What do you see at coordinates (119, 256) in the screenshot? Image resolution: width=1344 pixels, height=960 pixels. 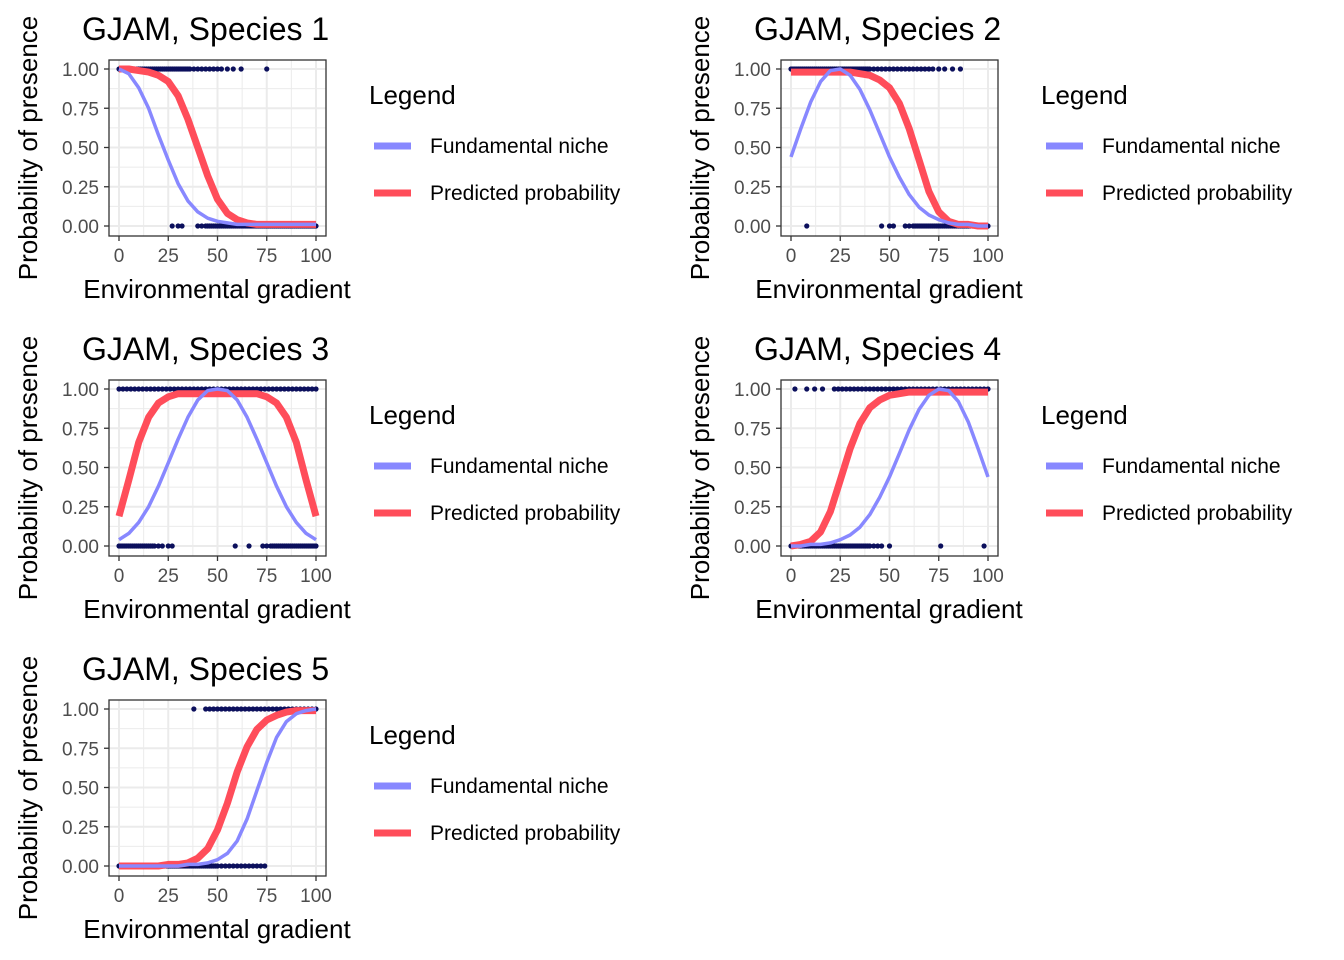 I see `x-tick-label: 0` at bounding box center [119, 256].